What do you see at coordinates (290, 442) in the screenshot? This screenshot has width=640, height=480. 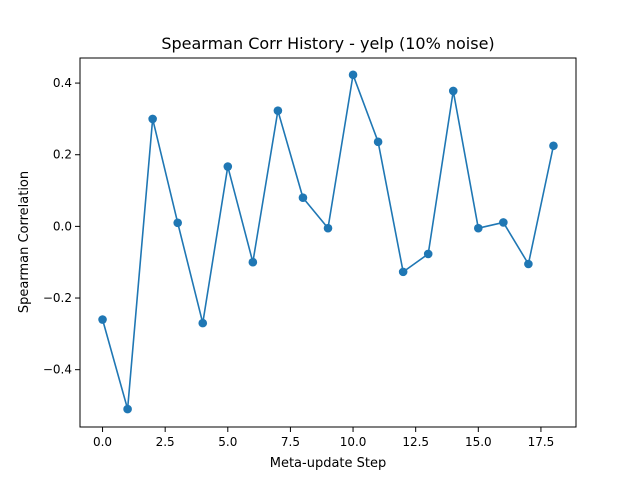 I see `x-tick-label: 7.5` at bounding box center [290, 442].